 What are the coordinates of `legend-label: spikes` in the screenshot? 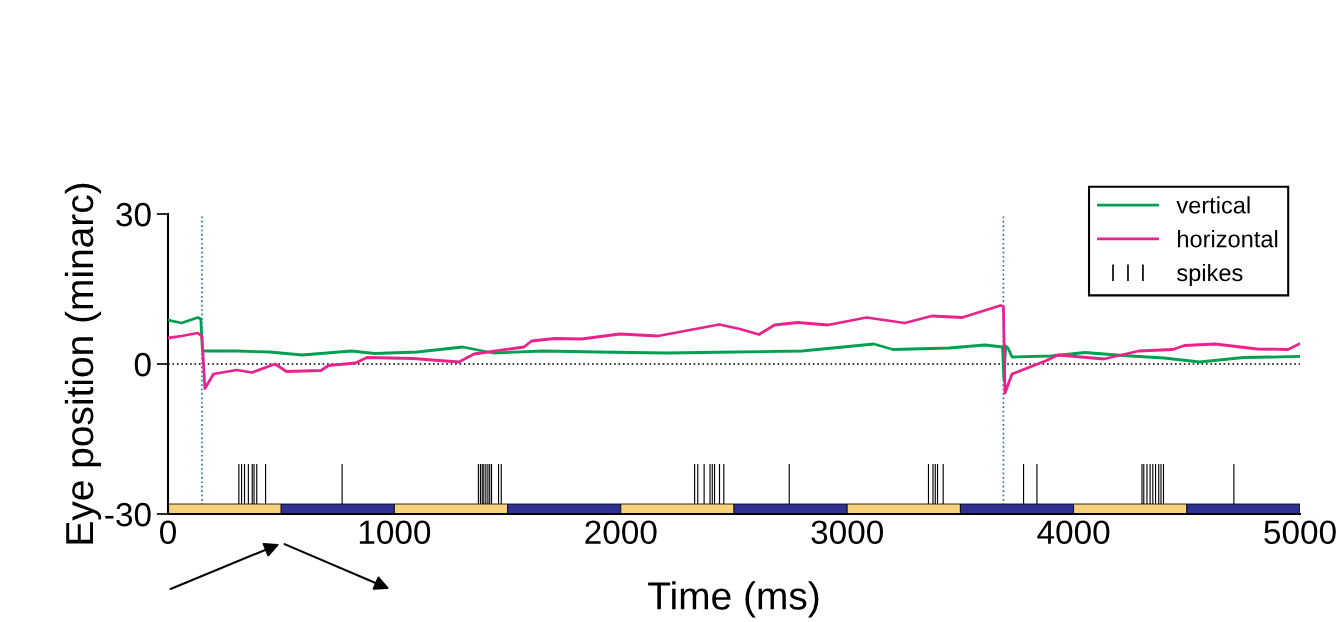 It's located at (1210, 274).